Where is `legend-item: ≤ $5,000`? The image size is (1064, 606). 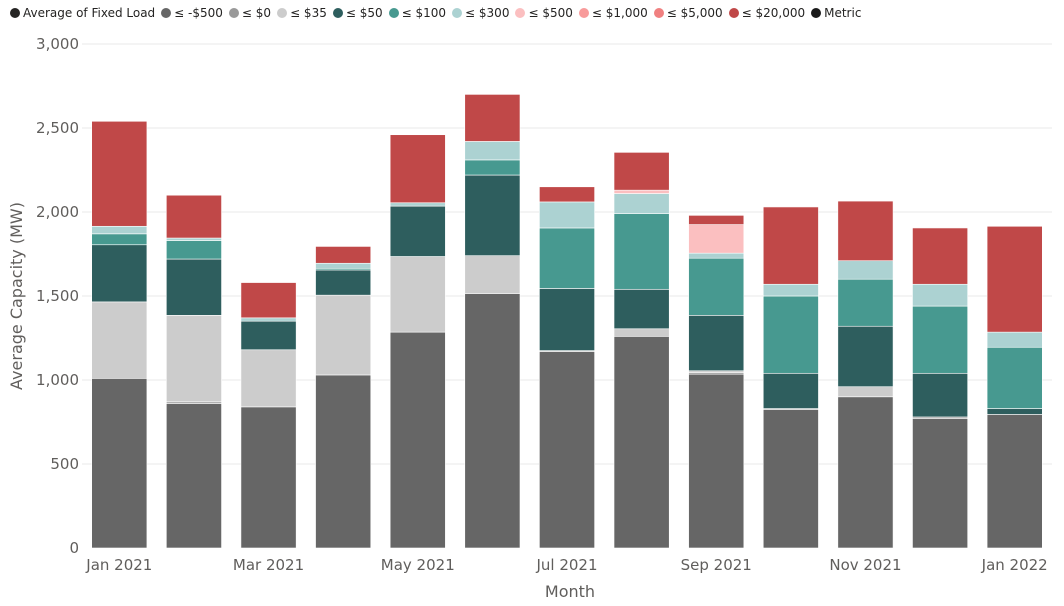
legend-item: ≤ $5,000 is located at coordinates (688, 13).